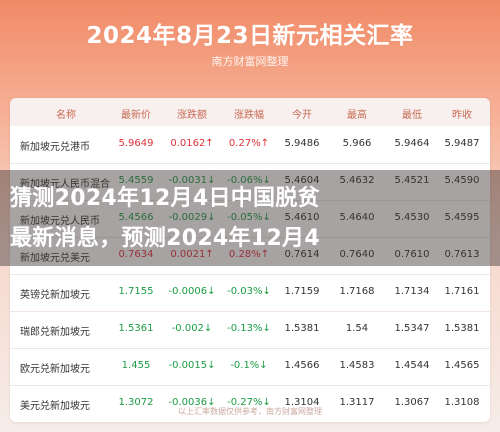 The image size is (500, 432). Describe the element at coordinates (136, 402) in the screenshot. I see `cell-price: 1.3072` at that location.